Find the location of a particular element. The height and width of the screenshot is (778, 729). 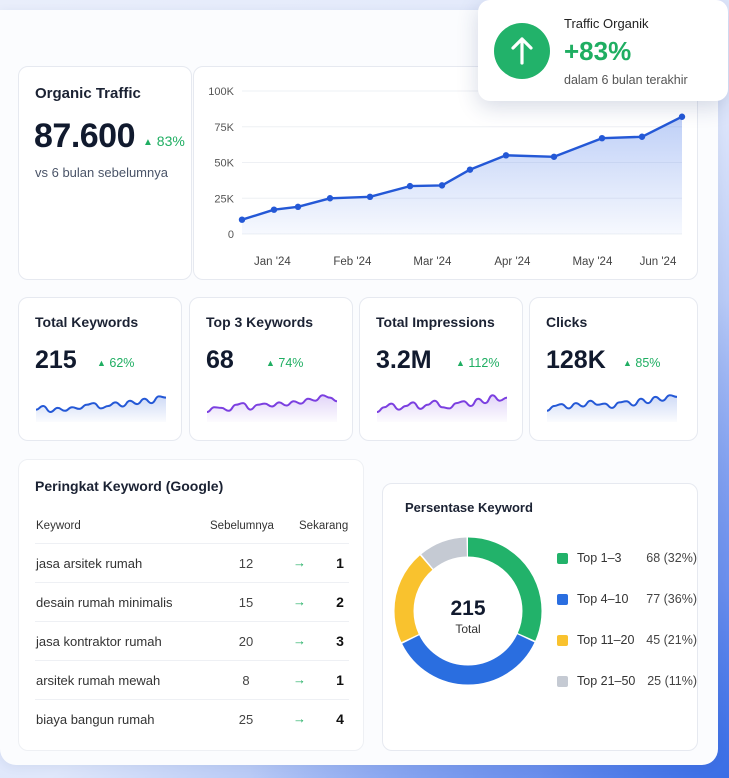

column-header-keyword: Keyword is located at coordinates (58, 526).